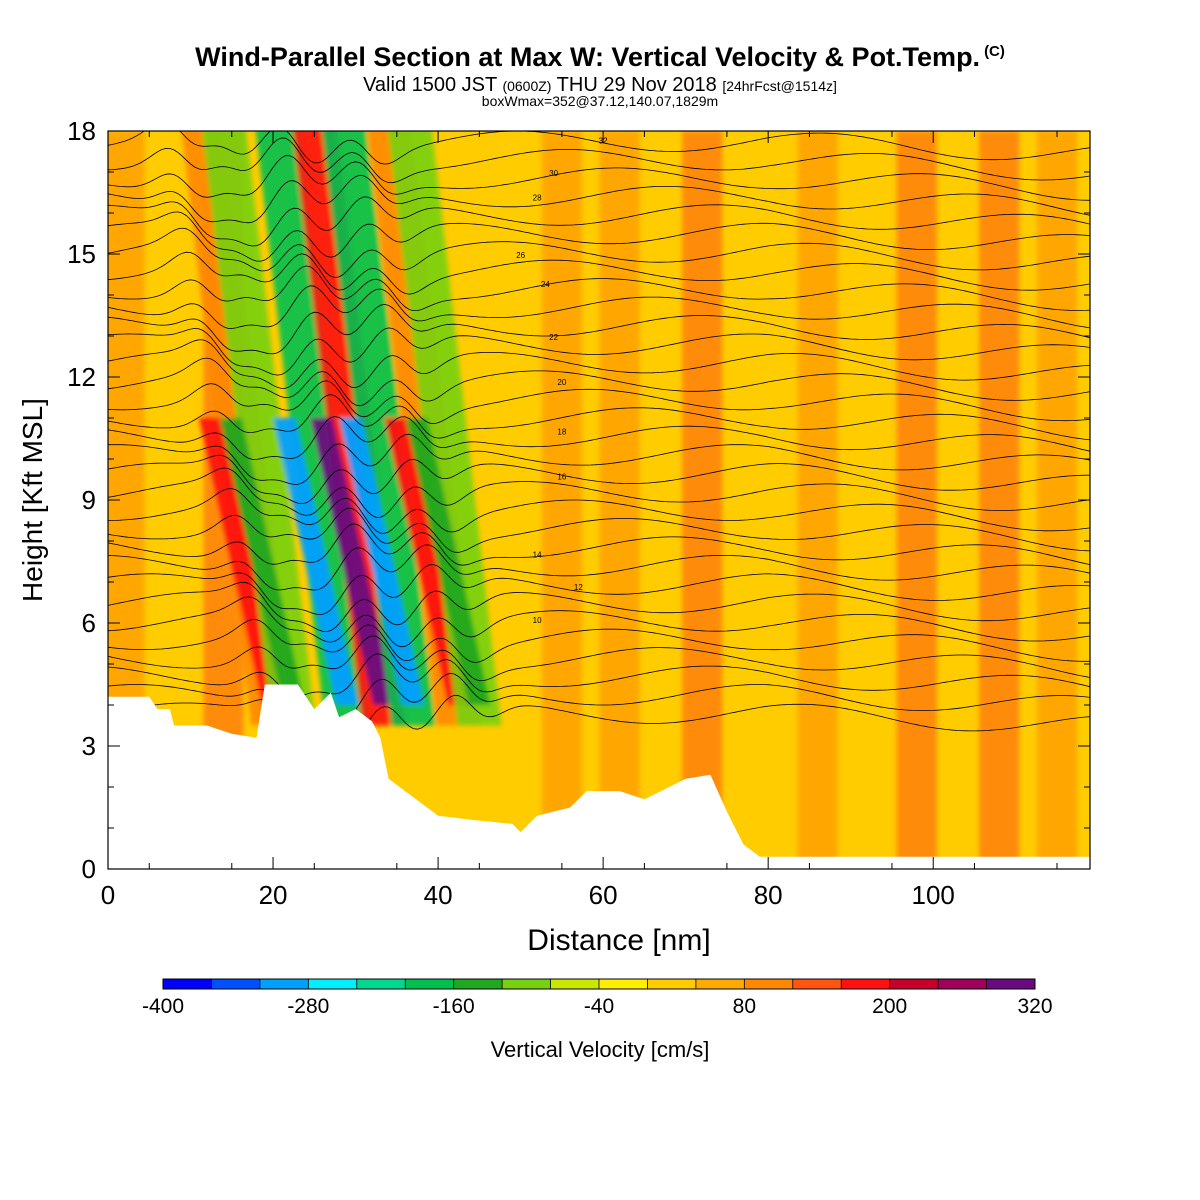 This screenshot has width=1200, height=1200. I want to click on x-tick-label: 0, so click(108, 895).